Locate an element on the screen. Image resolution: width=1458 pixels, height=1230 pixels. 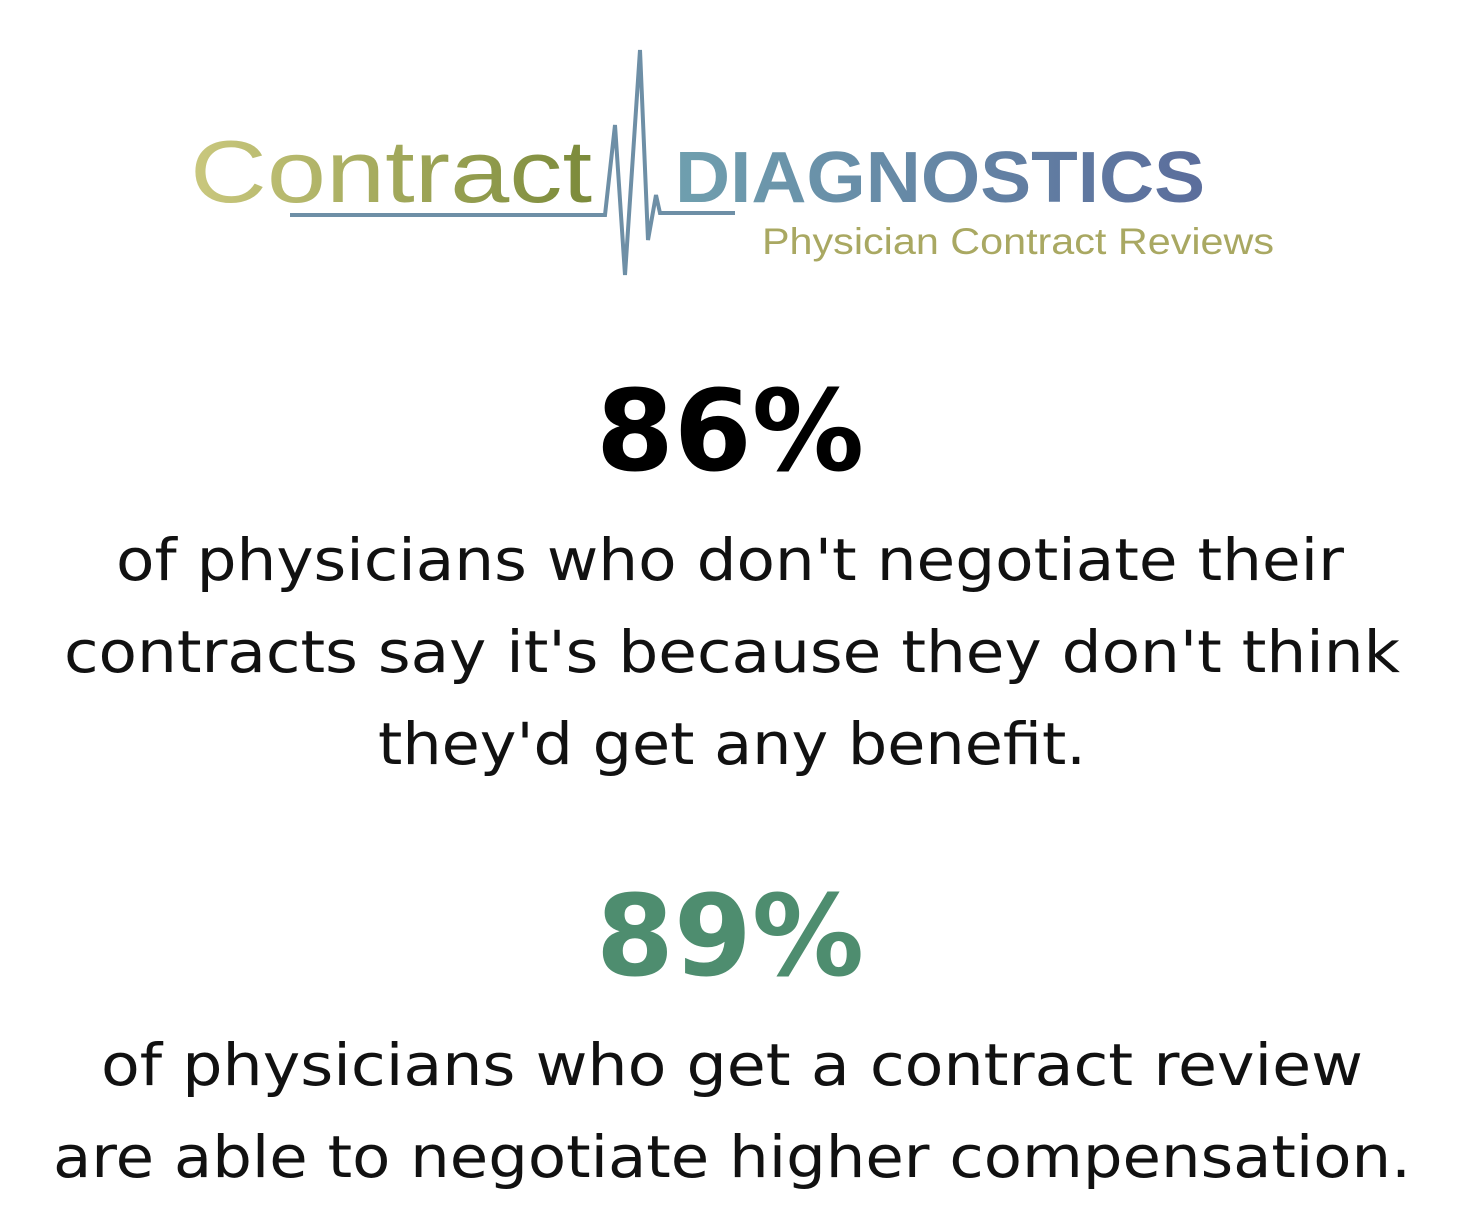
stat-figure: 86% is located at coordinates (730, 432).